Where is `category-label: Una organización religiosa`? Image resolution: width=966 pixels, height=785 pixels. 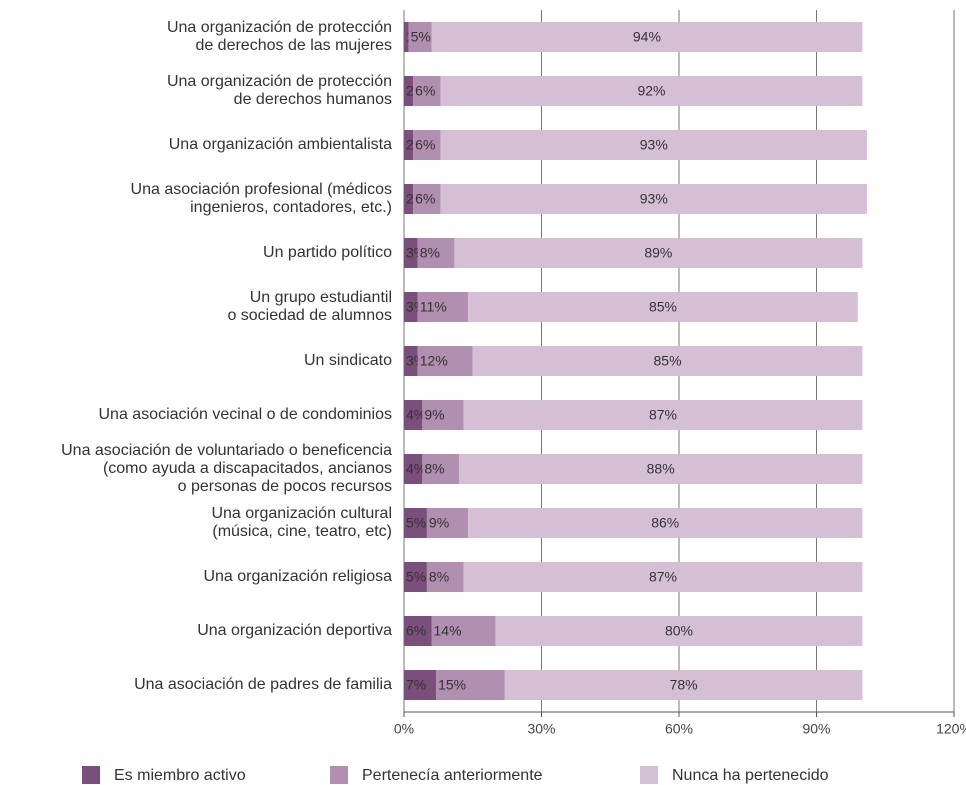
category-label: Una organización religiosa is located at coordinates (297, 576).